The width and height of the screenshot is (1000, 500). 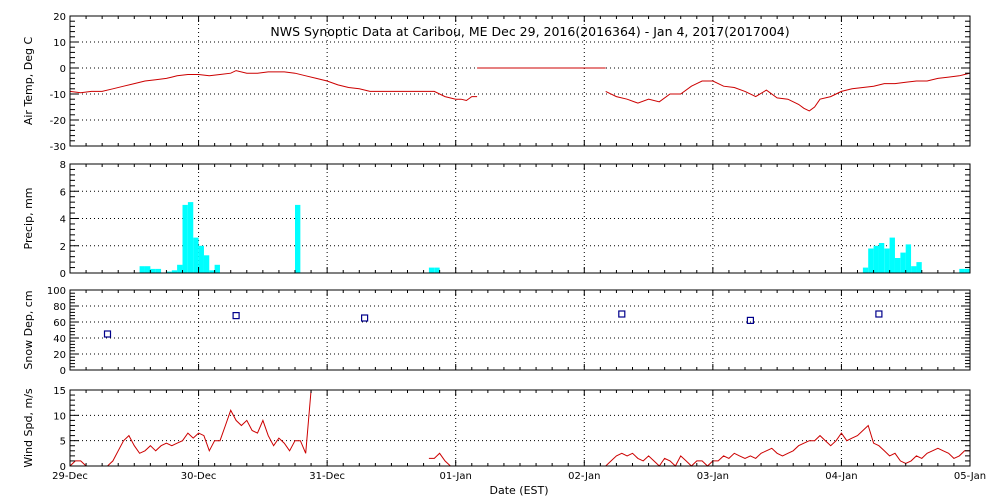 What do you see at coordinates (199, 476) in the screenshot?
I see `x-tick-label: 30-Dec` at bounding box center [199, 476].